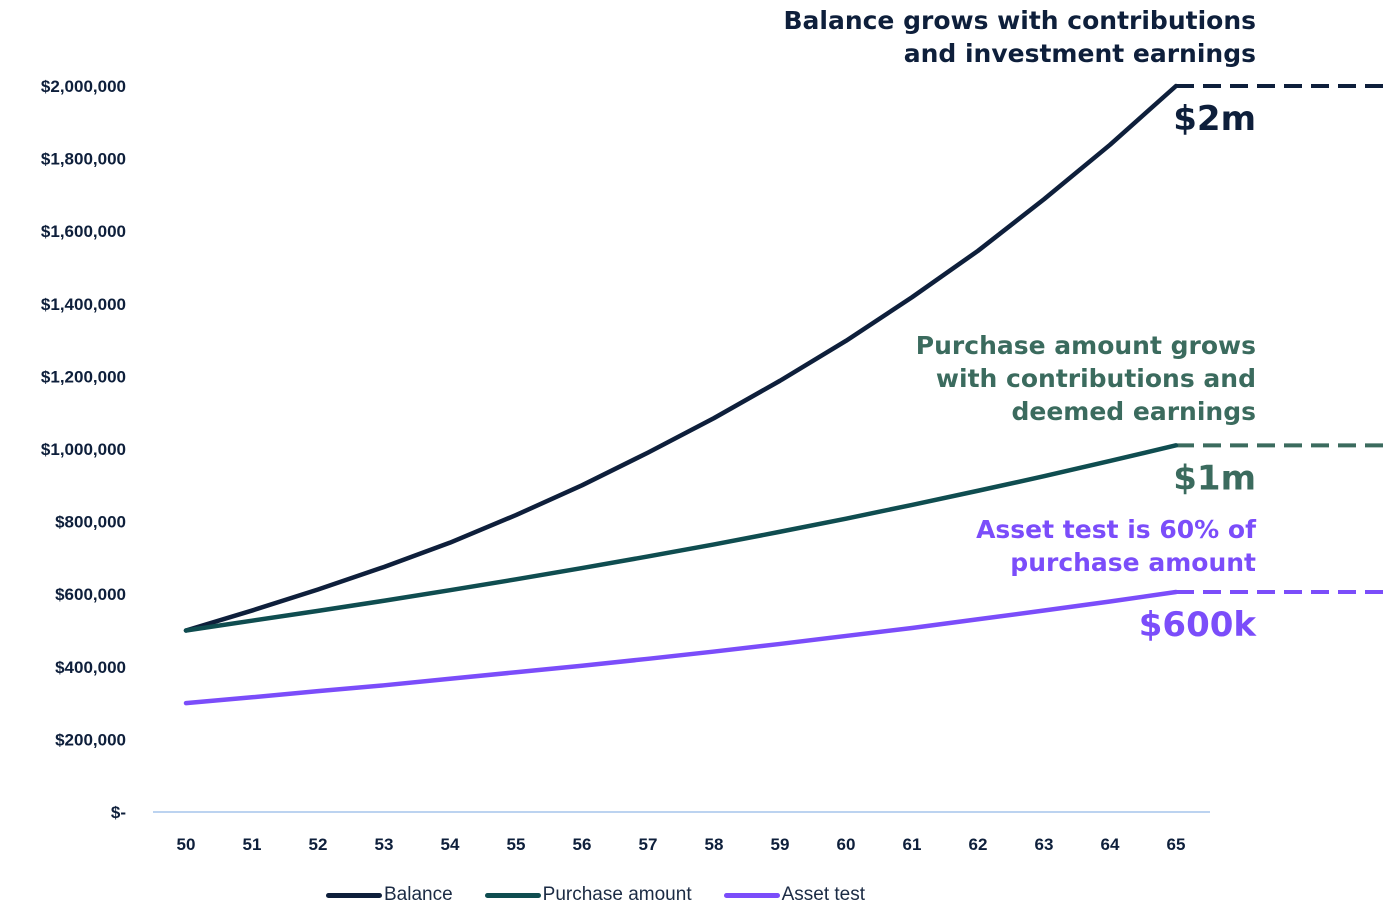 This screenshot has height=907, width=1391. I want to click on annotation-line: purchase amount, so click(1133, 562).